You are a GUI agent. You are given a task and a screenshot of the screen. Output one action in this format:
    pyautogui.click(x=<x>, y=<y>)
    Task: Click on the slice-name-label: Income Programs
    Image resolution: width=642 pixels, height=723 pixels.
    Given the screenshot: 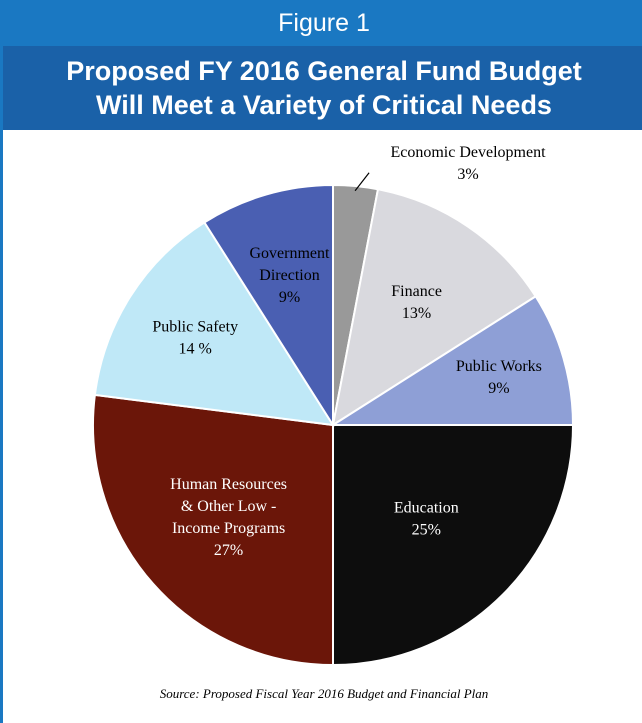 What is the action you would take?
    pyautogui.click(x=228, y=528)
    